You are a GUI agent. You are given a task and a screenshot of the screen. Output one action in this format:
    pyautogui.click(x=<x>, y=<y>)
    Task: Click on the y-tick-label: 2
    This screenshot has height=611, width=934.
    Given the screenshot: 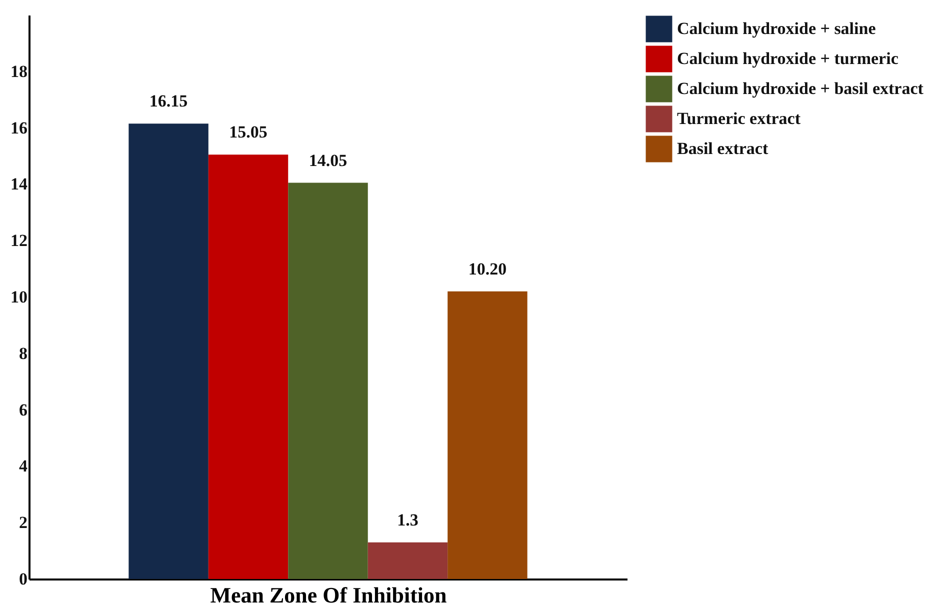 What is the action you would take?
    pyautogui.click(x=23, y=522)
    